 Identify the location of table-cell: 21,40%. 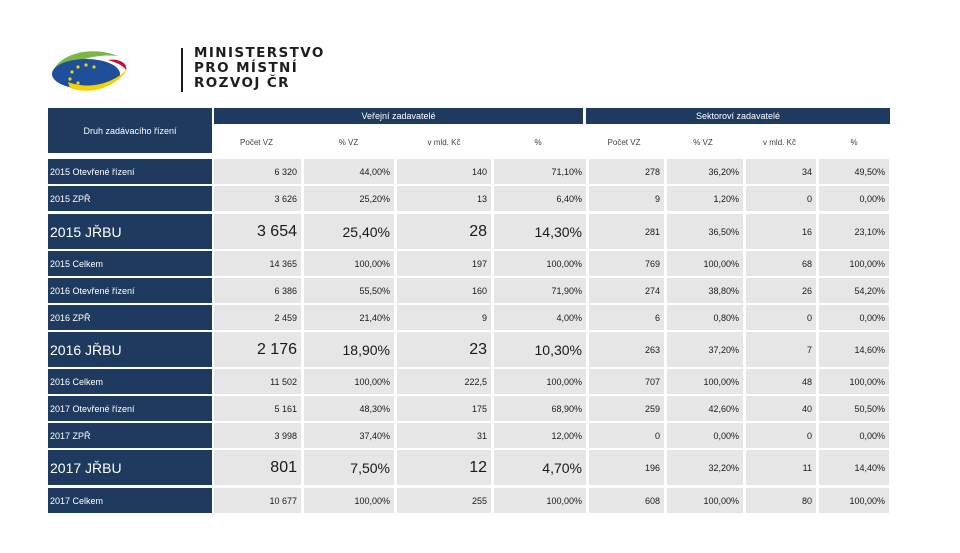
(349, 317).